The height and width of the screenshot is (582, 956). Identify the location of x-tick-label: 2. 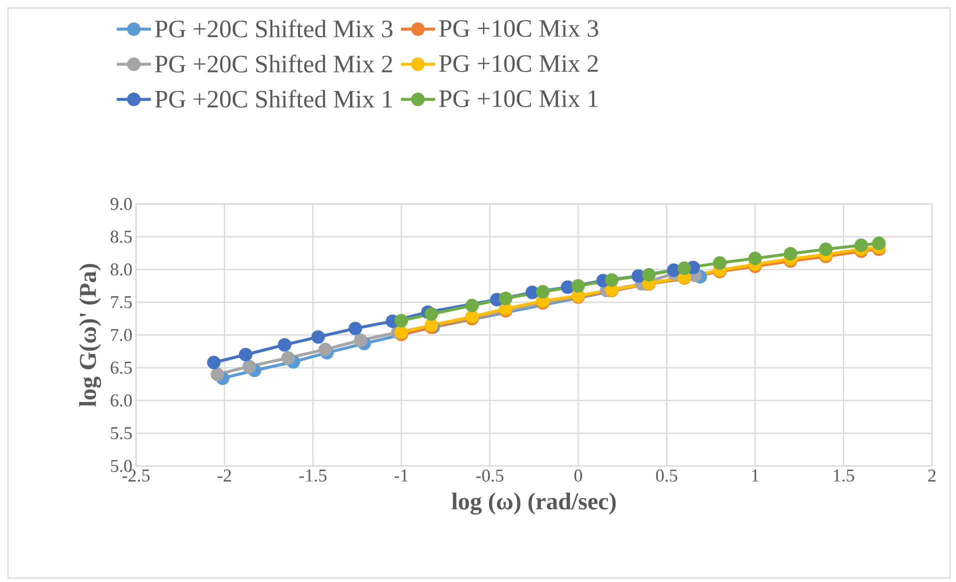
(932, 476).